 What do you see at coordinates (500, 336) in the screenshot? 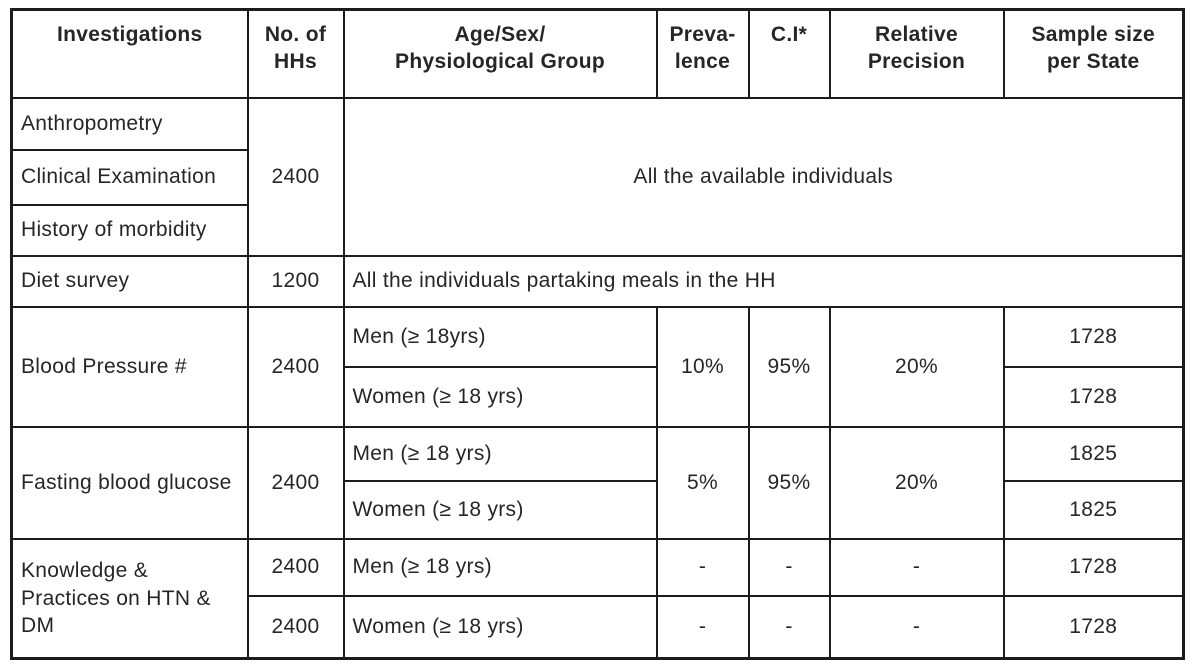
I see `cell-bp-group-men: Men (≥ 18yrs)` at bounding box center [500, 336].